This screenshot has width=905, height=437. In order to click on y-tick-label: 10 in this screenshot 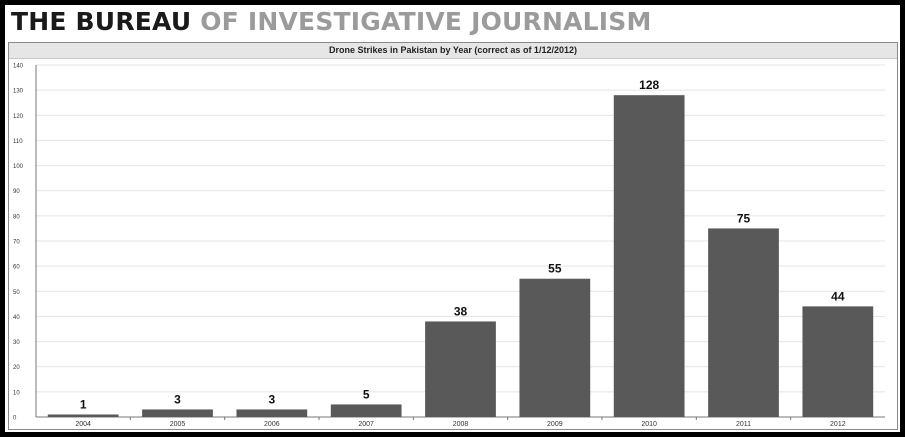, I will do `click(16, 393)`.